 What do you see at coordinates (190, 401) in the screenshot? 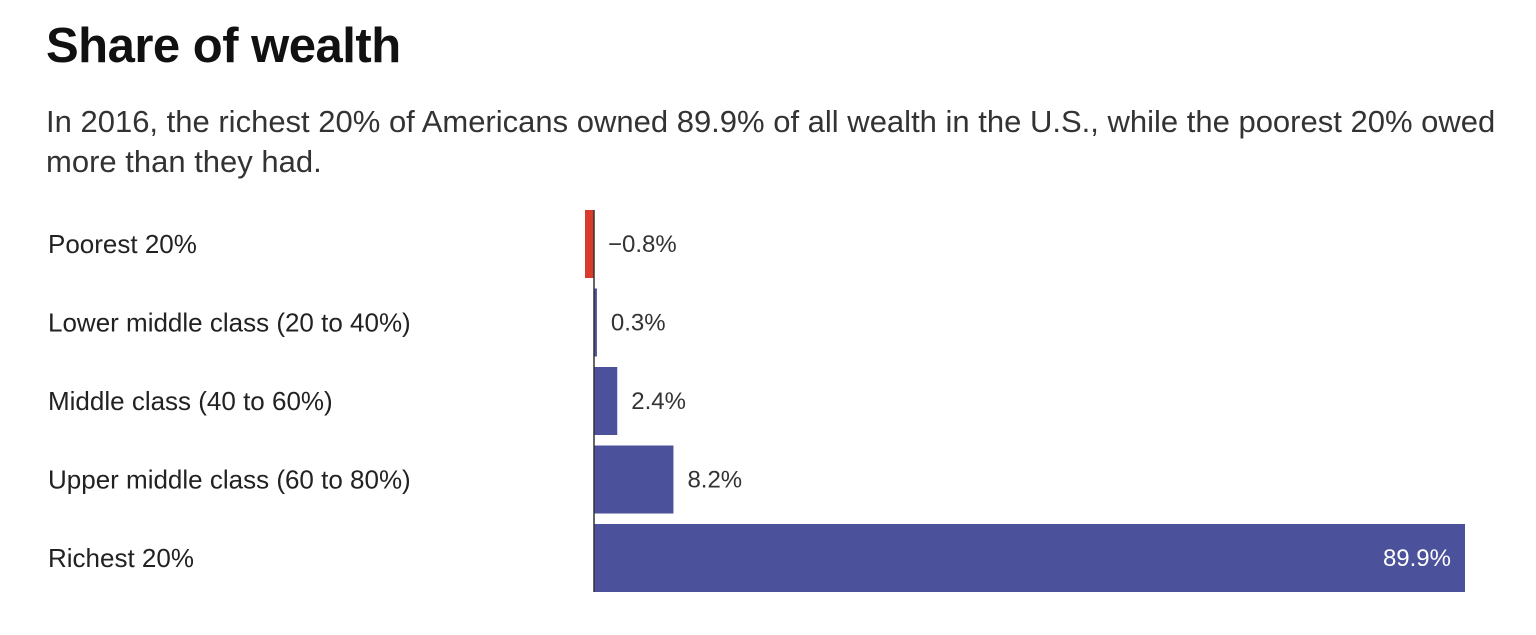
I see `category-label: Middle class (40 to 60%)` at bounding box center [190, 401].